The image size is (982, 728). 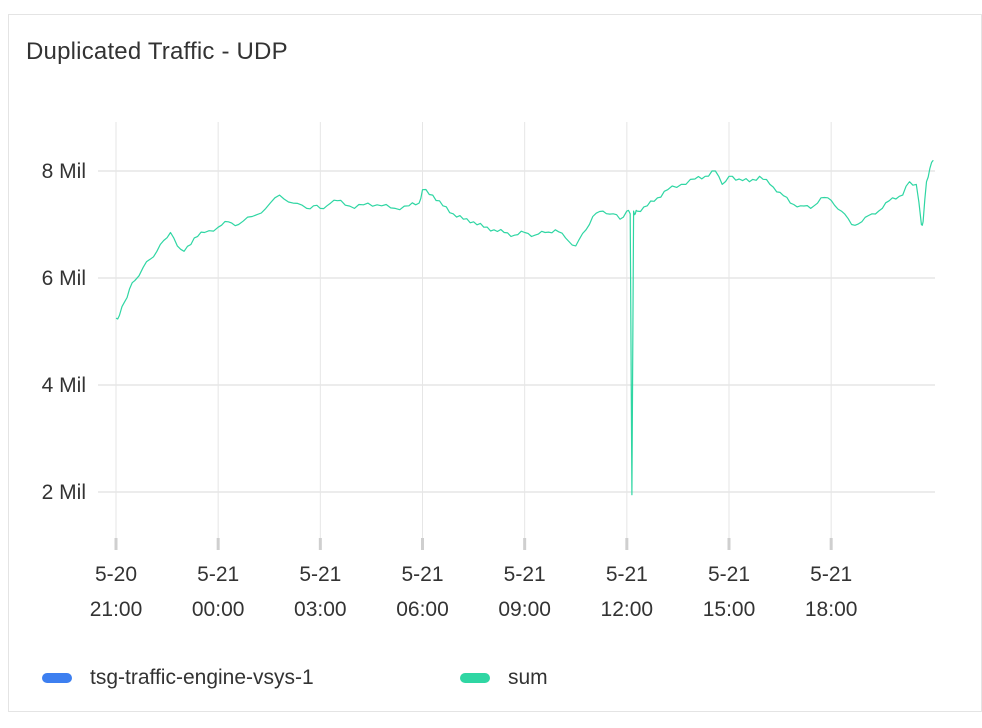 I want to click on legend-swatch-green, so click(x=475, y=678).